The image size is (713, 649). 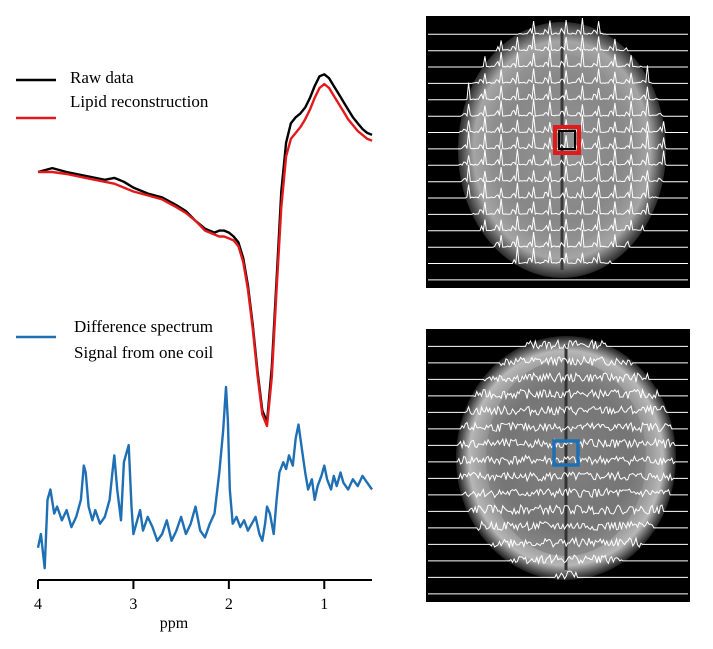 What do you see at coordinates (139, 101) in the screenshot?
I see `legend-label-lipid-reconstruction: Lipid reconstruction` at bounding box center [139, 101].